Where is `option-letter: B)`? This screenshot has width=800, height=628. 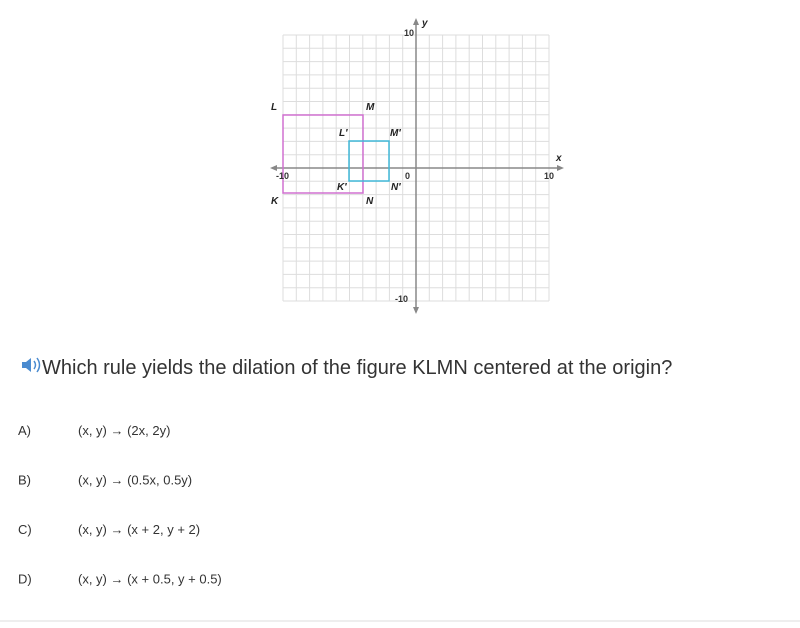
option-letter: B) is located at coordinates (24, 480).